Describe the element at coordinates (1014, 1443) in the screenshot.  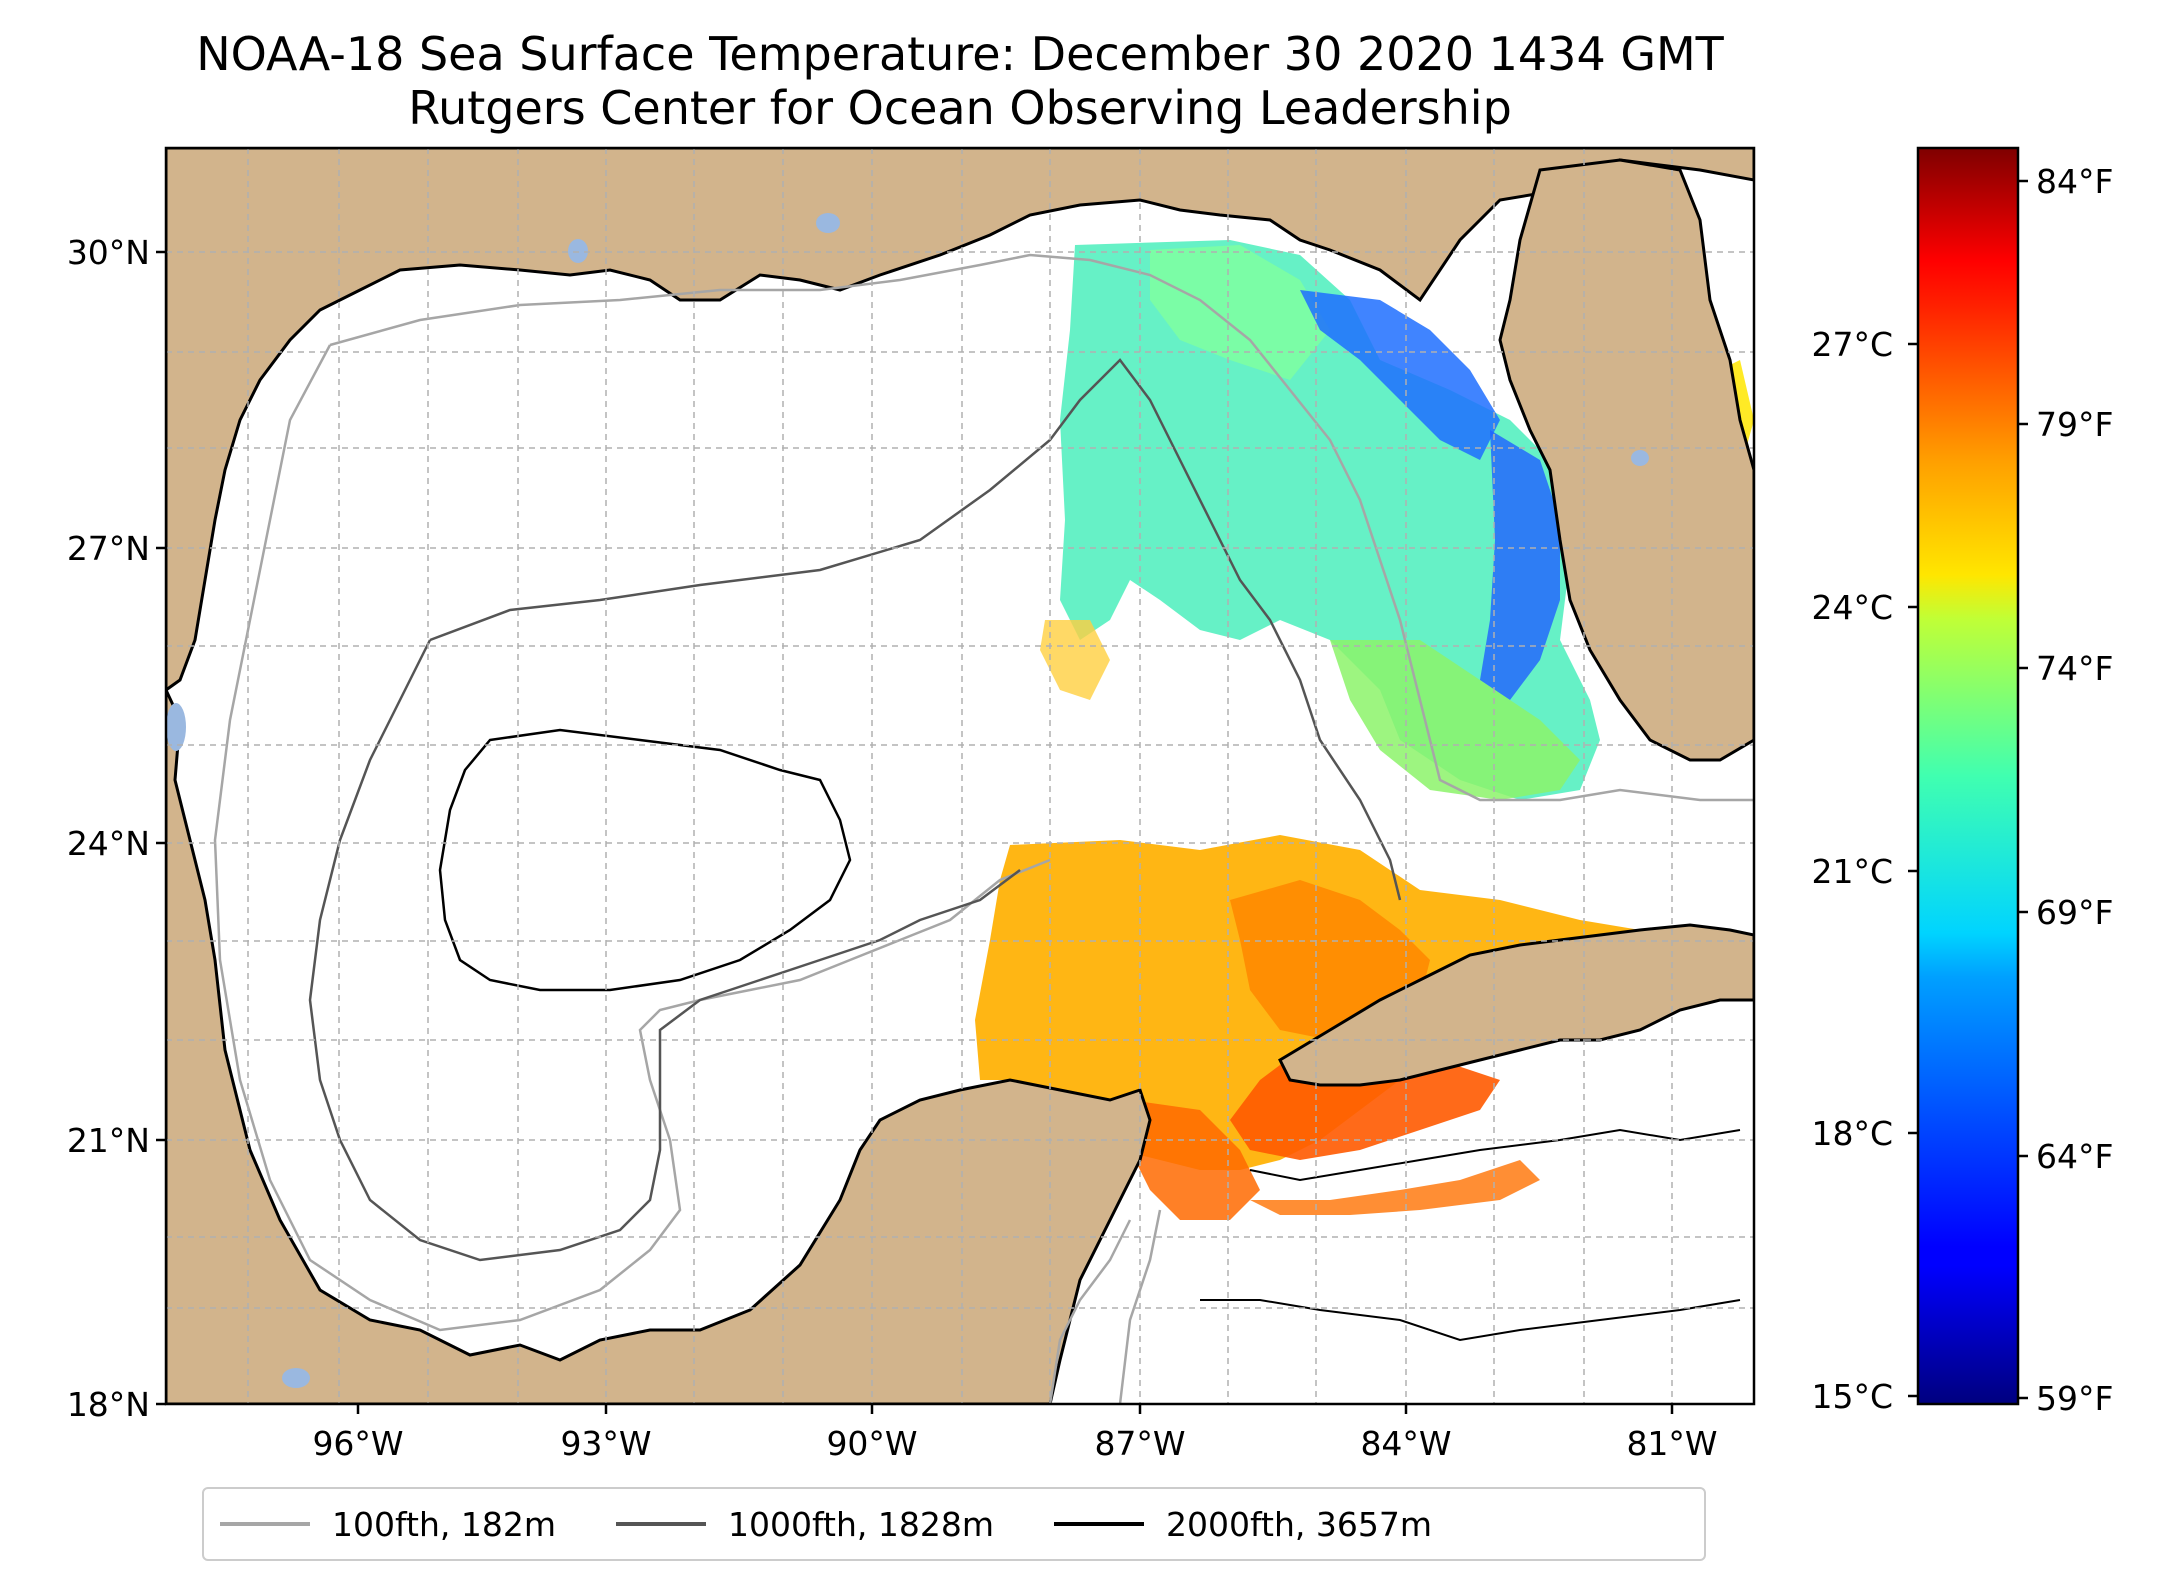
I see `lon-tick-labels: 96°W 93°W 90°W 87°W 84°W 81°W` at that location.